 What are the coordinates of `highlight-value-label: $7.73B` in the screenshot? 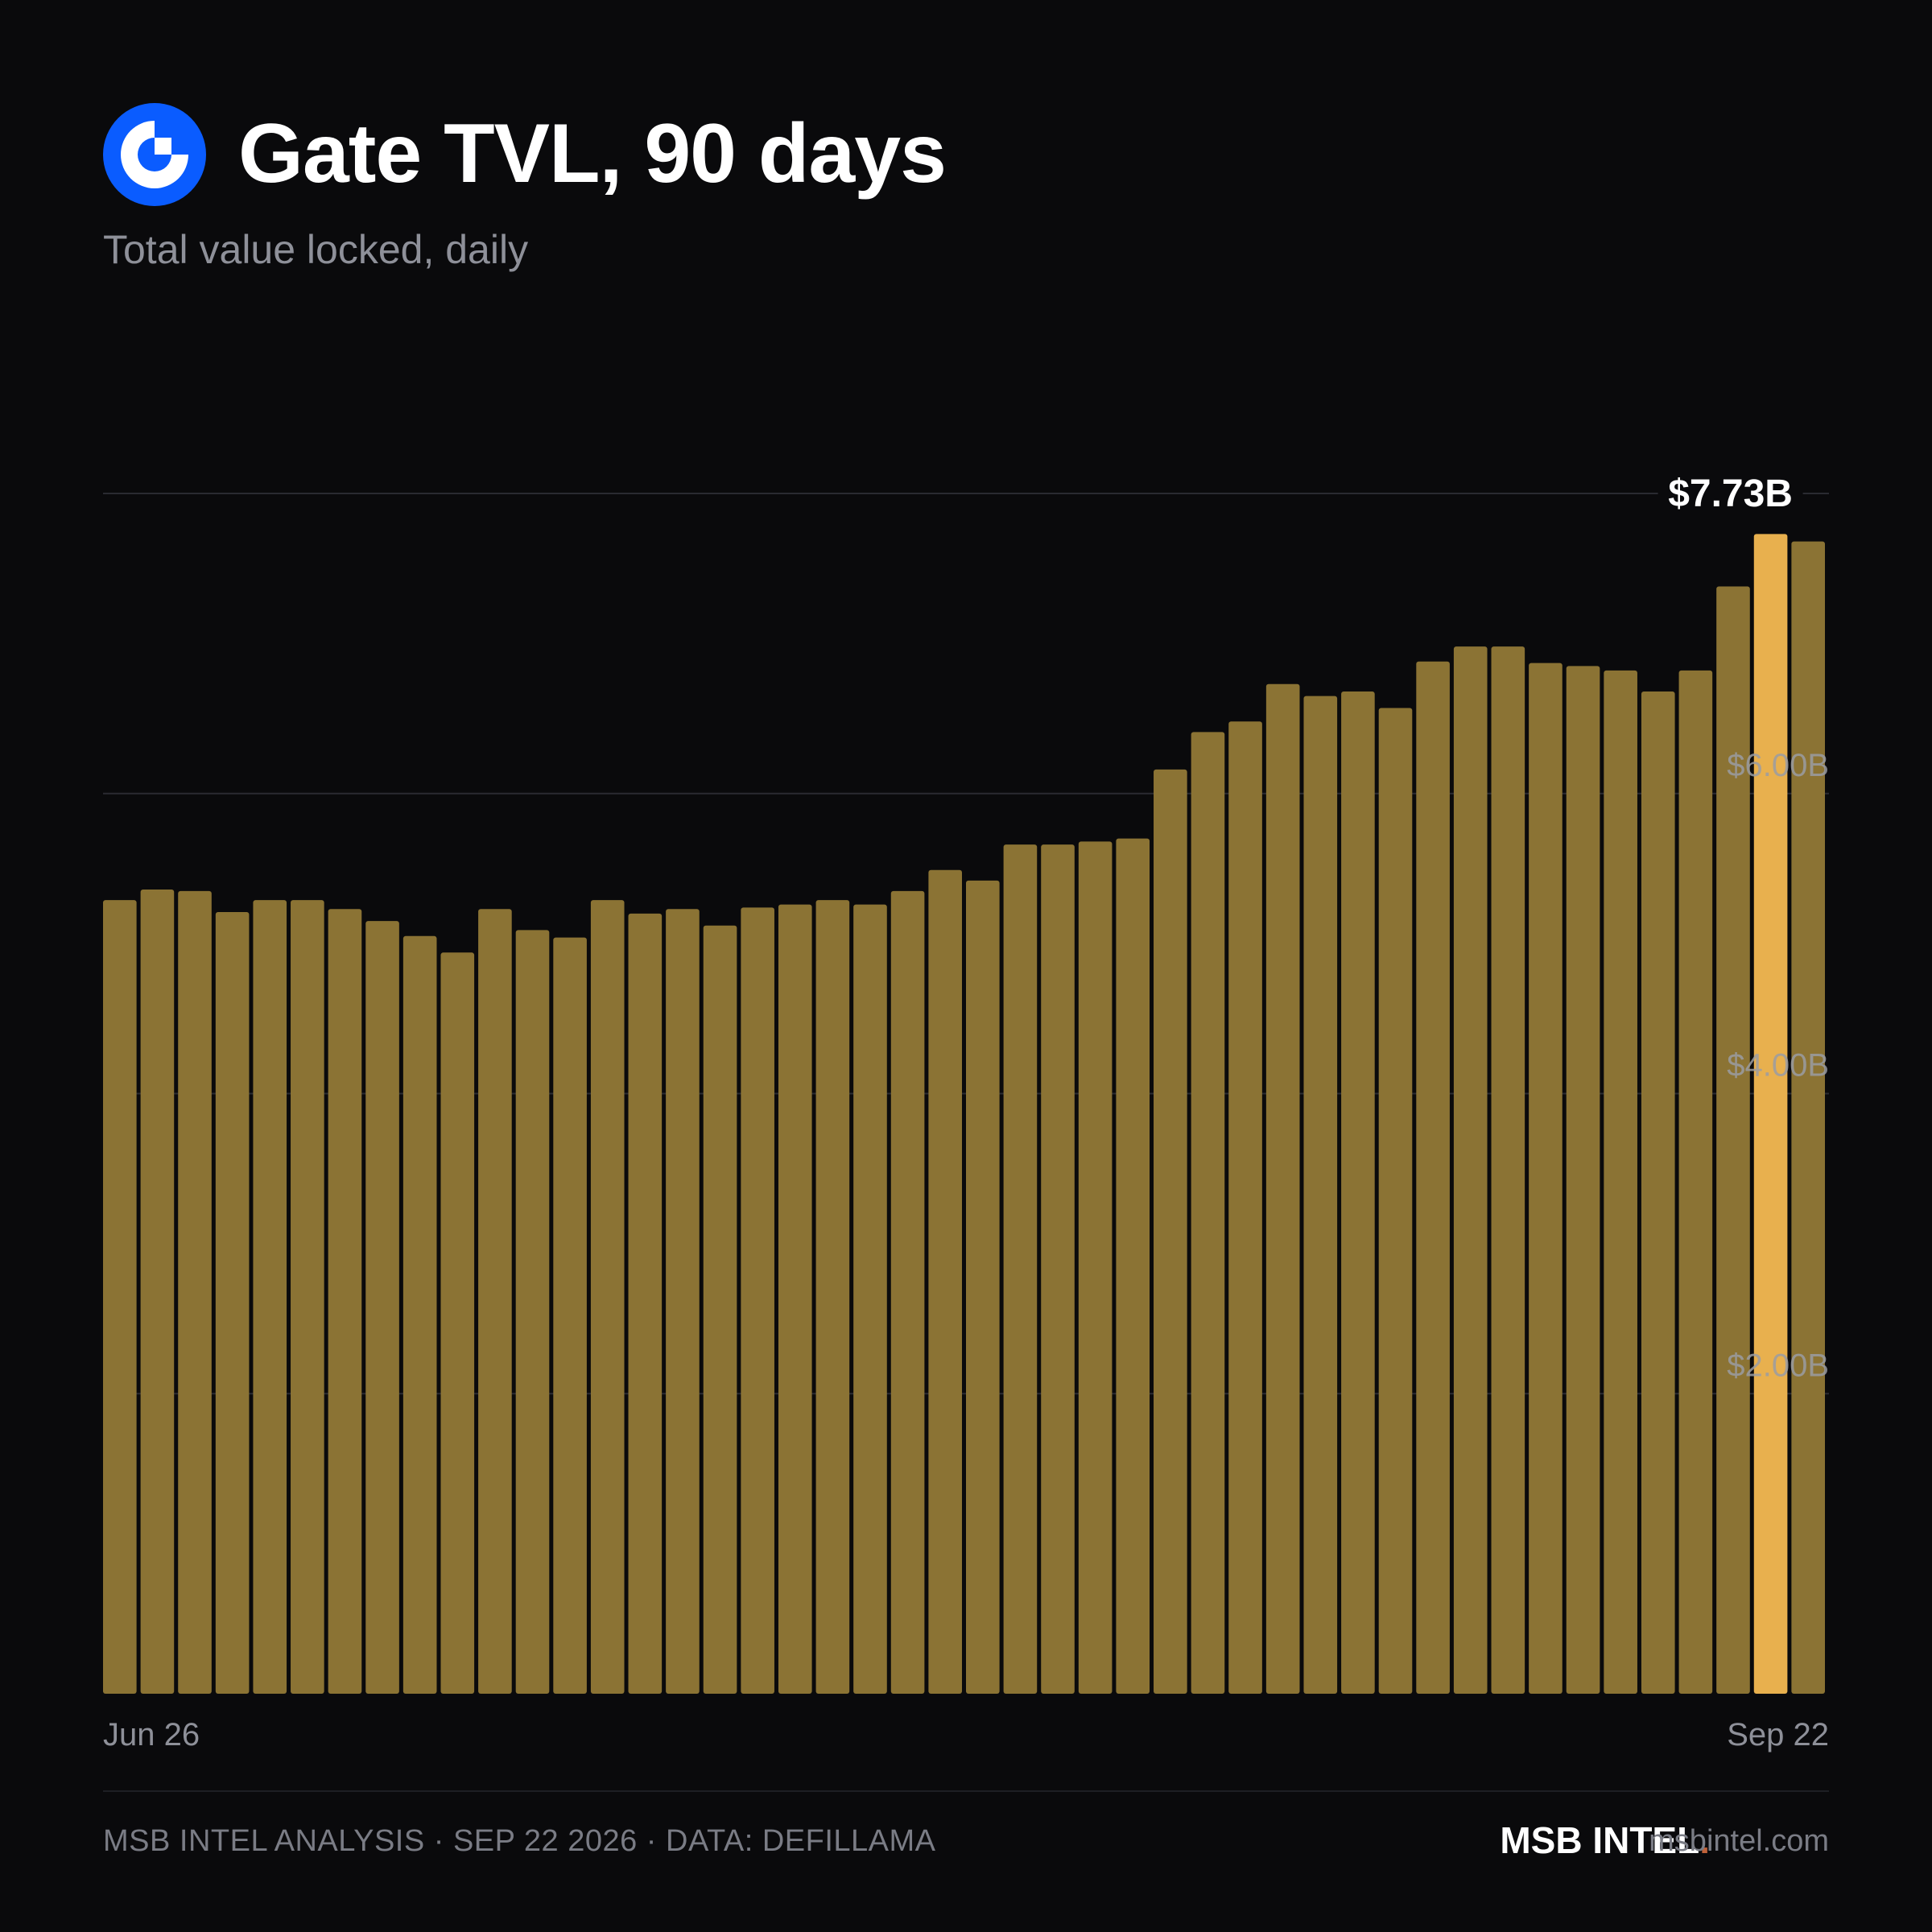 It's located at (1730, 494).